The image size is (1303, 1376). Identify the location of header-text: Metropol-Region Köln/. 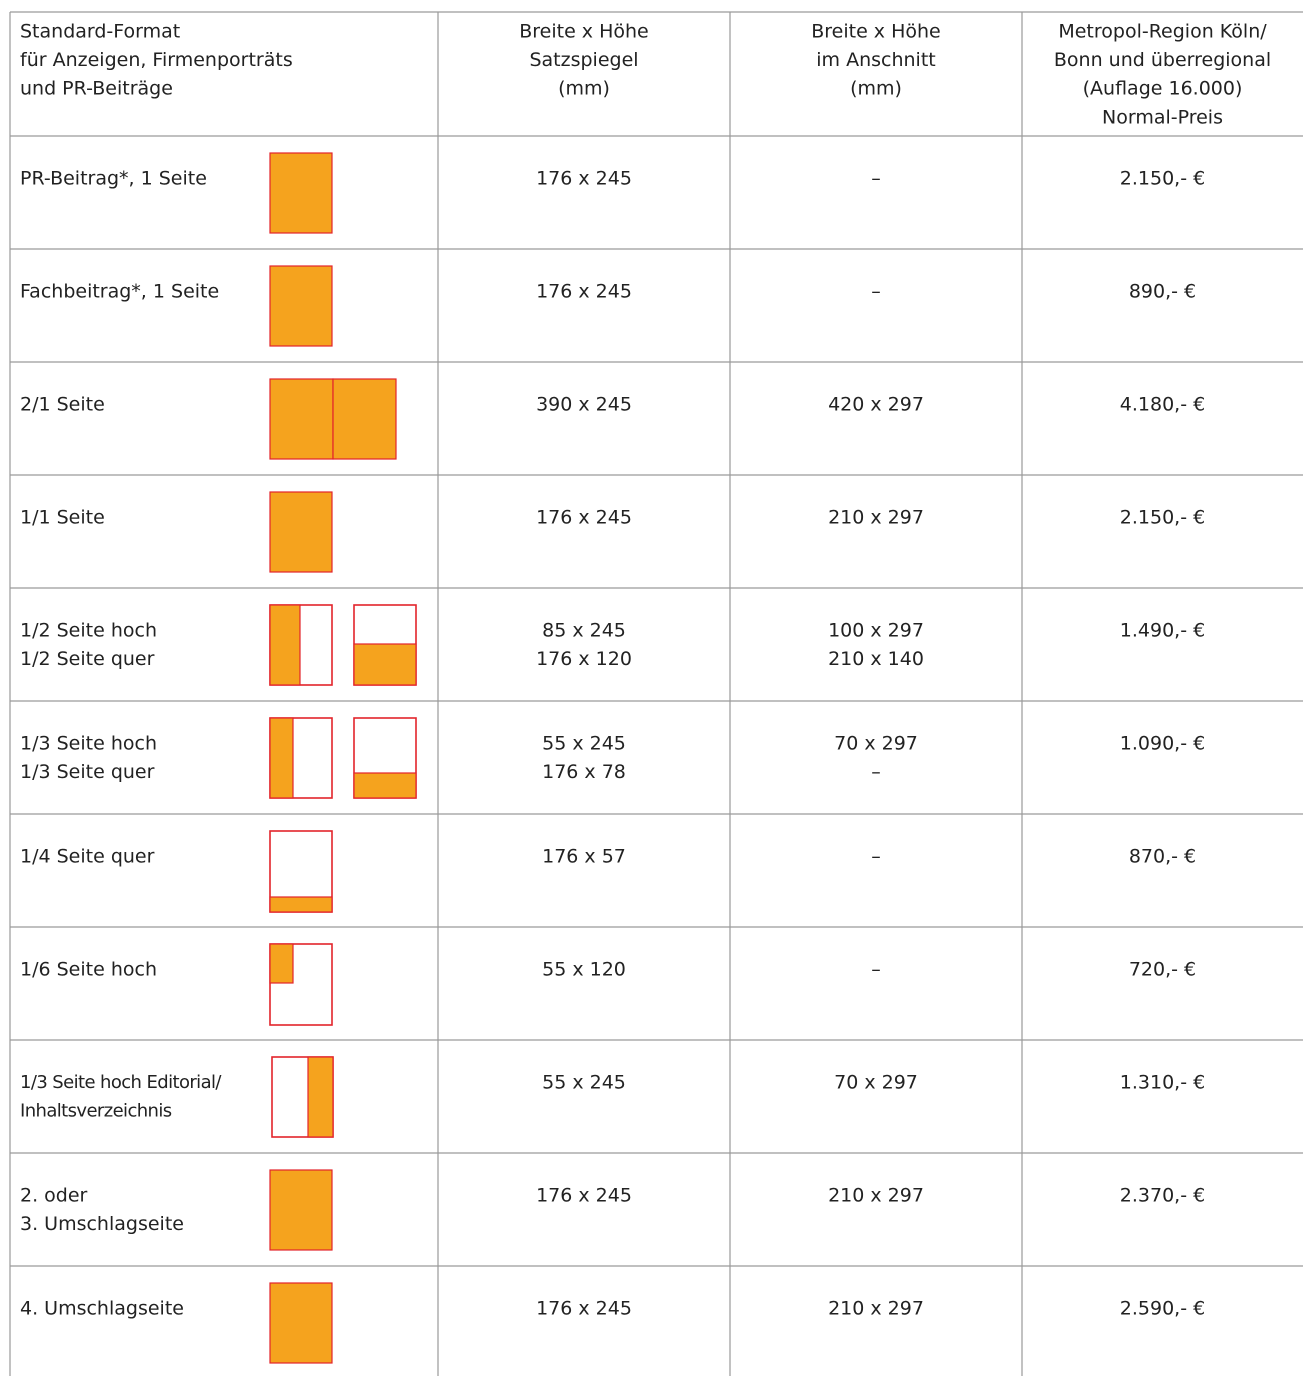
(1162, 32).